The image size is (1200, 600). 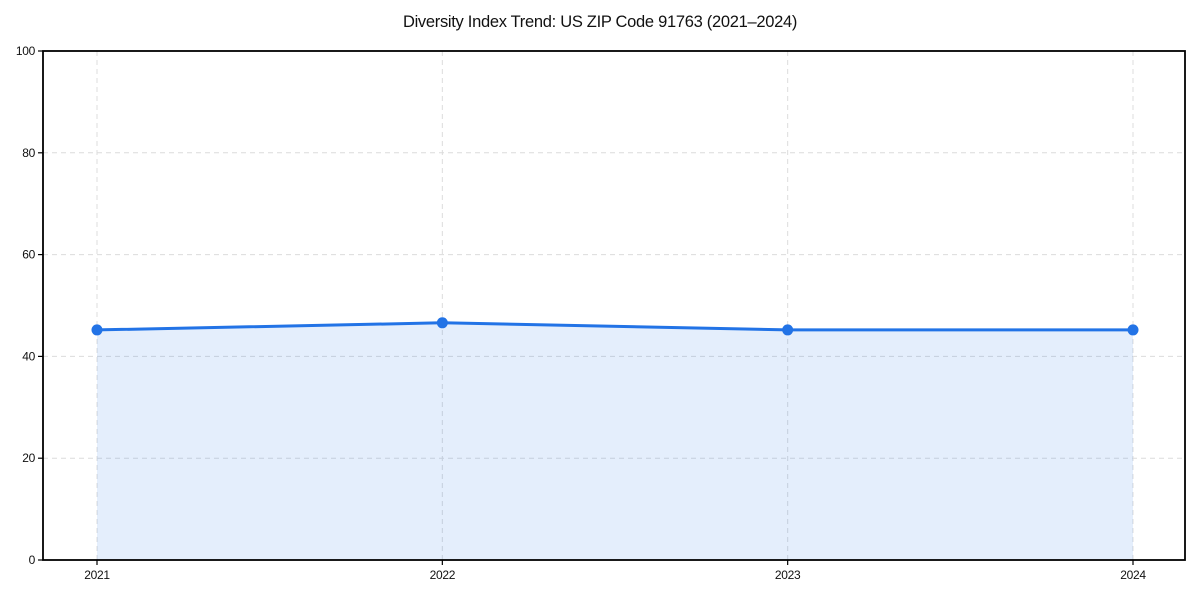 What do you see at coordinates (28, 153) in the screenshot?
I see `y-tick-label: 80` at bounding box center [28, 153].